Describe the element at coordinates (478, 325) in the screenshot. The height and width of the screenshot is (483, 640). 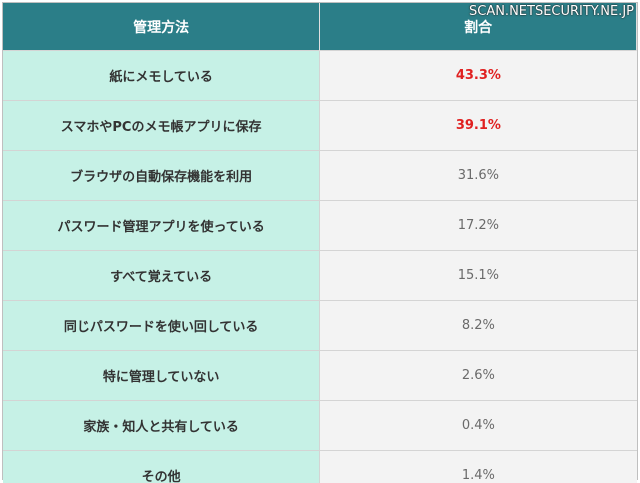
I see `ratio-cell: 8.2%` at that location.